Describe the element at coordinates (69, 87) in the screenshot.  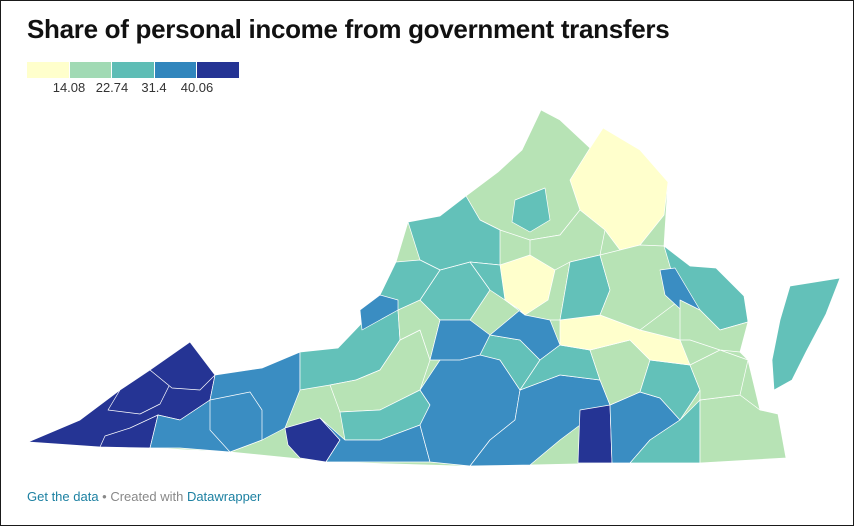
I see `legend-tick: 14.08` at that location.